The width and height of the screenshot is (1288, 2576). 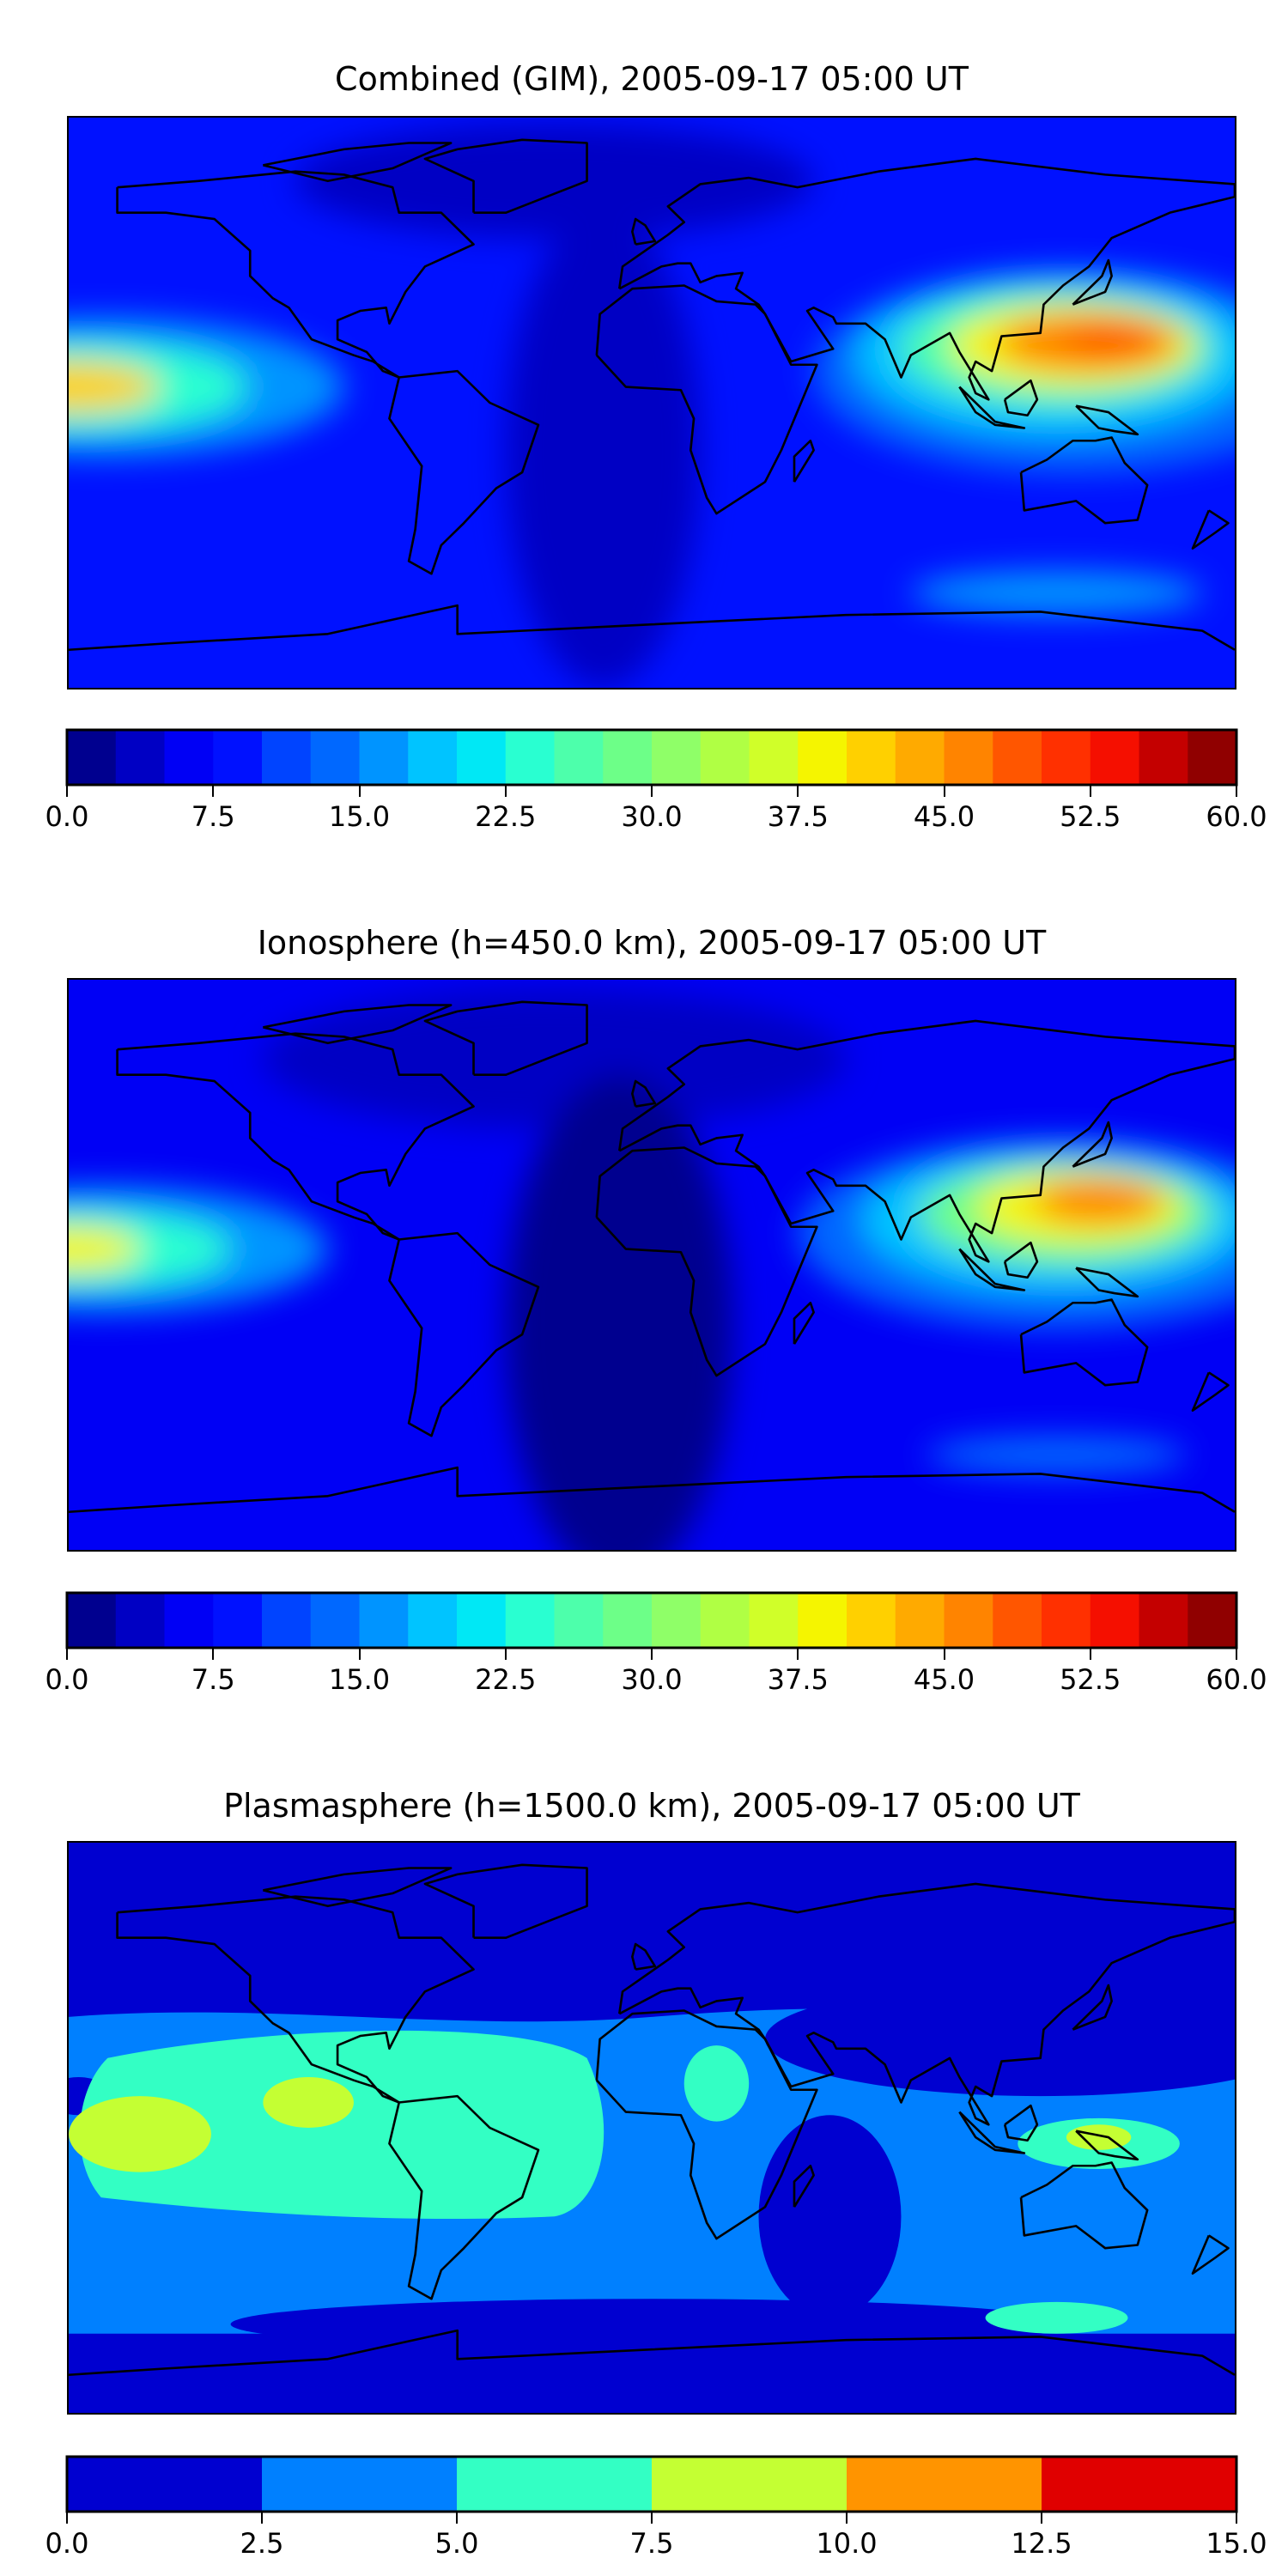 I want to click on field-low-arctic, so click(x=554, y=181).